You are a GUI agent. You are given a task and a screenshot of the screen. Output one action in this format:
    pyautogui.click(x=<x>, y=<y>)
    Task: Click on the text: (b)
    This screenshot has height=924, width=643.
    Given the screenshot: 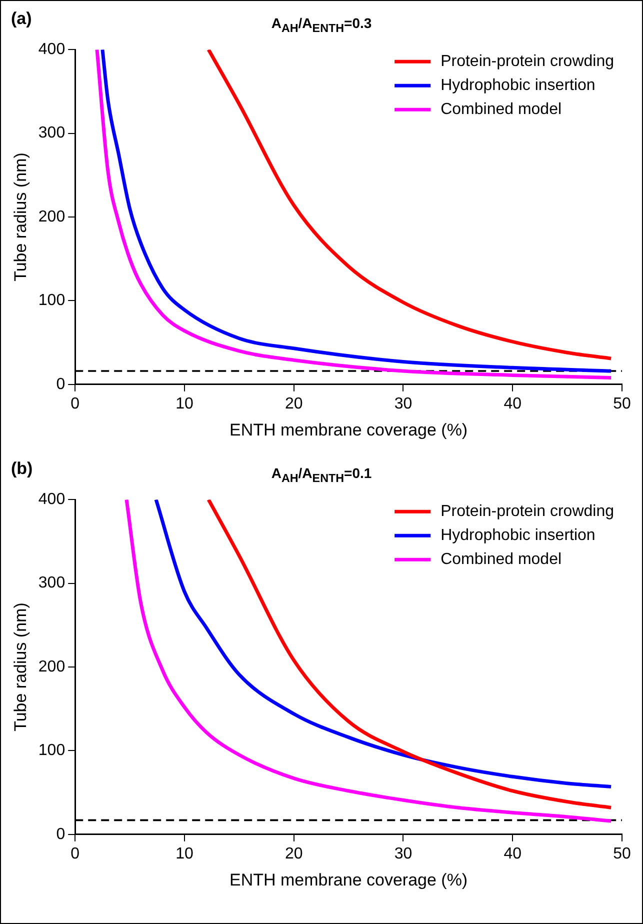 What is the action you would take?
    pyautogui.click(x=22, y=469)
    